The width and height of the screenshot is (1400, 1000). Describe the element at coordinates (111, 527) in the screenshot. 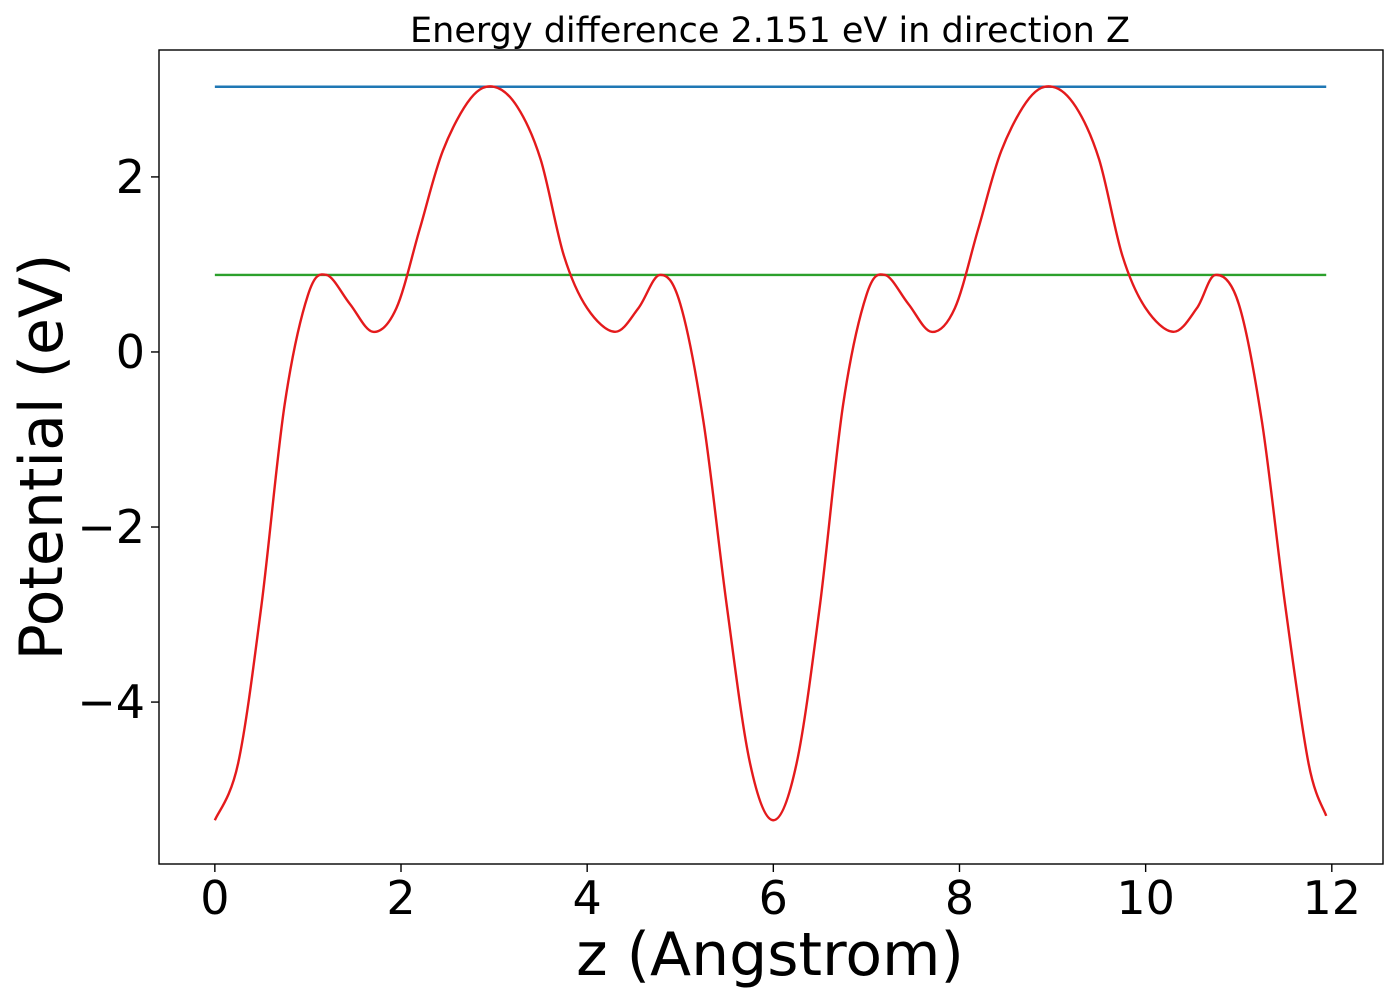

I see `y-tick-label: −2` at that location.